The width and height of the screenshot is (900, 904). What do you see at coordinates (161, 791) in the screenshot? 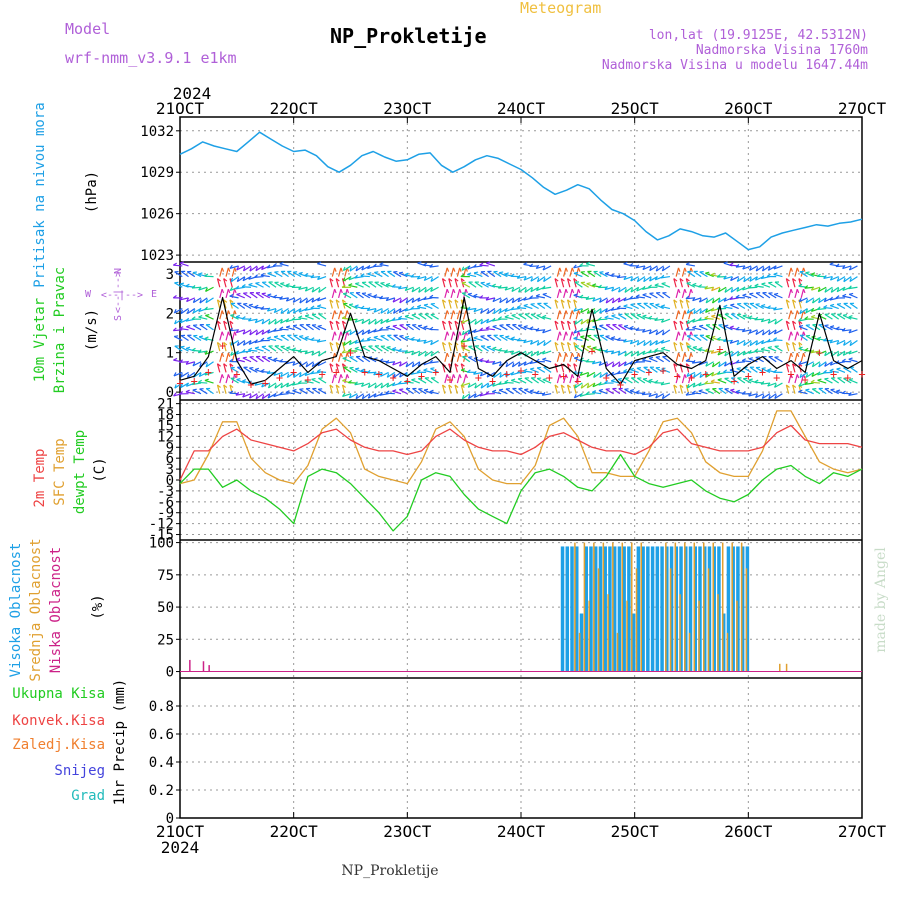
I see `precip-tick-label: 0.2` at bounding box center [161, 791].